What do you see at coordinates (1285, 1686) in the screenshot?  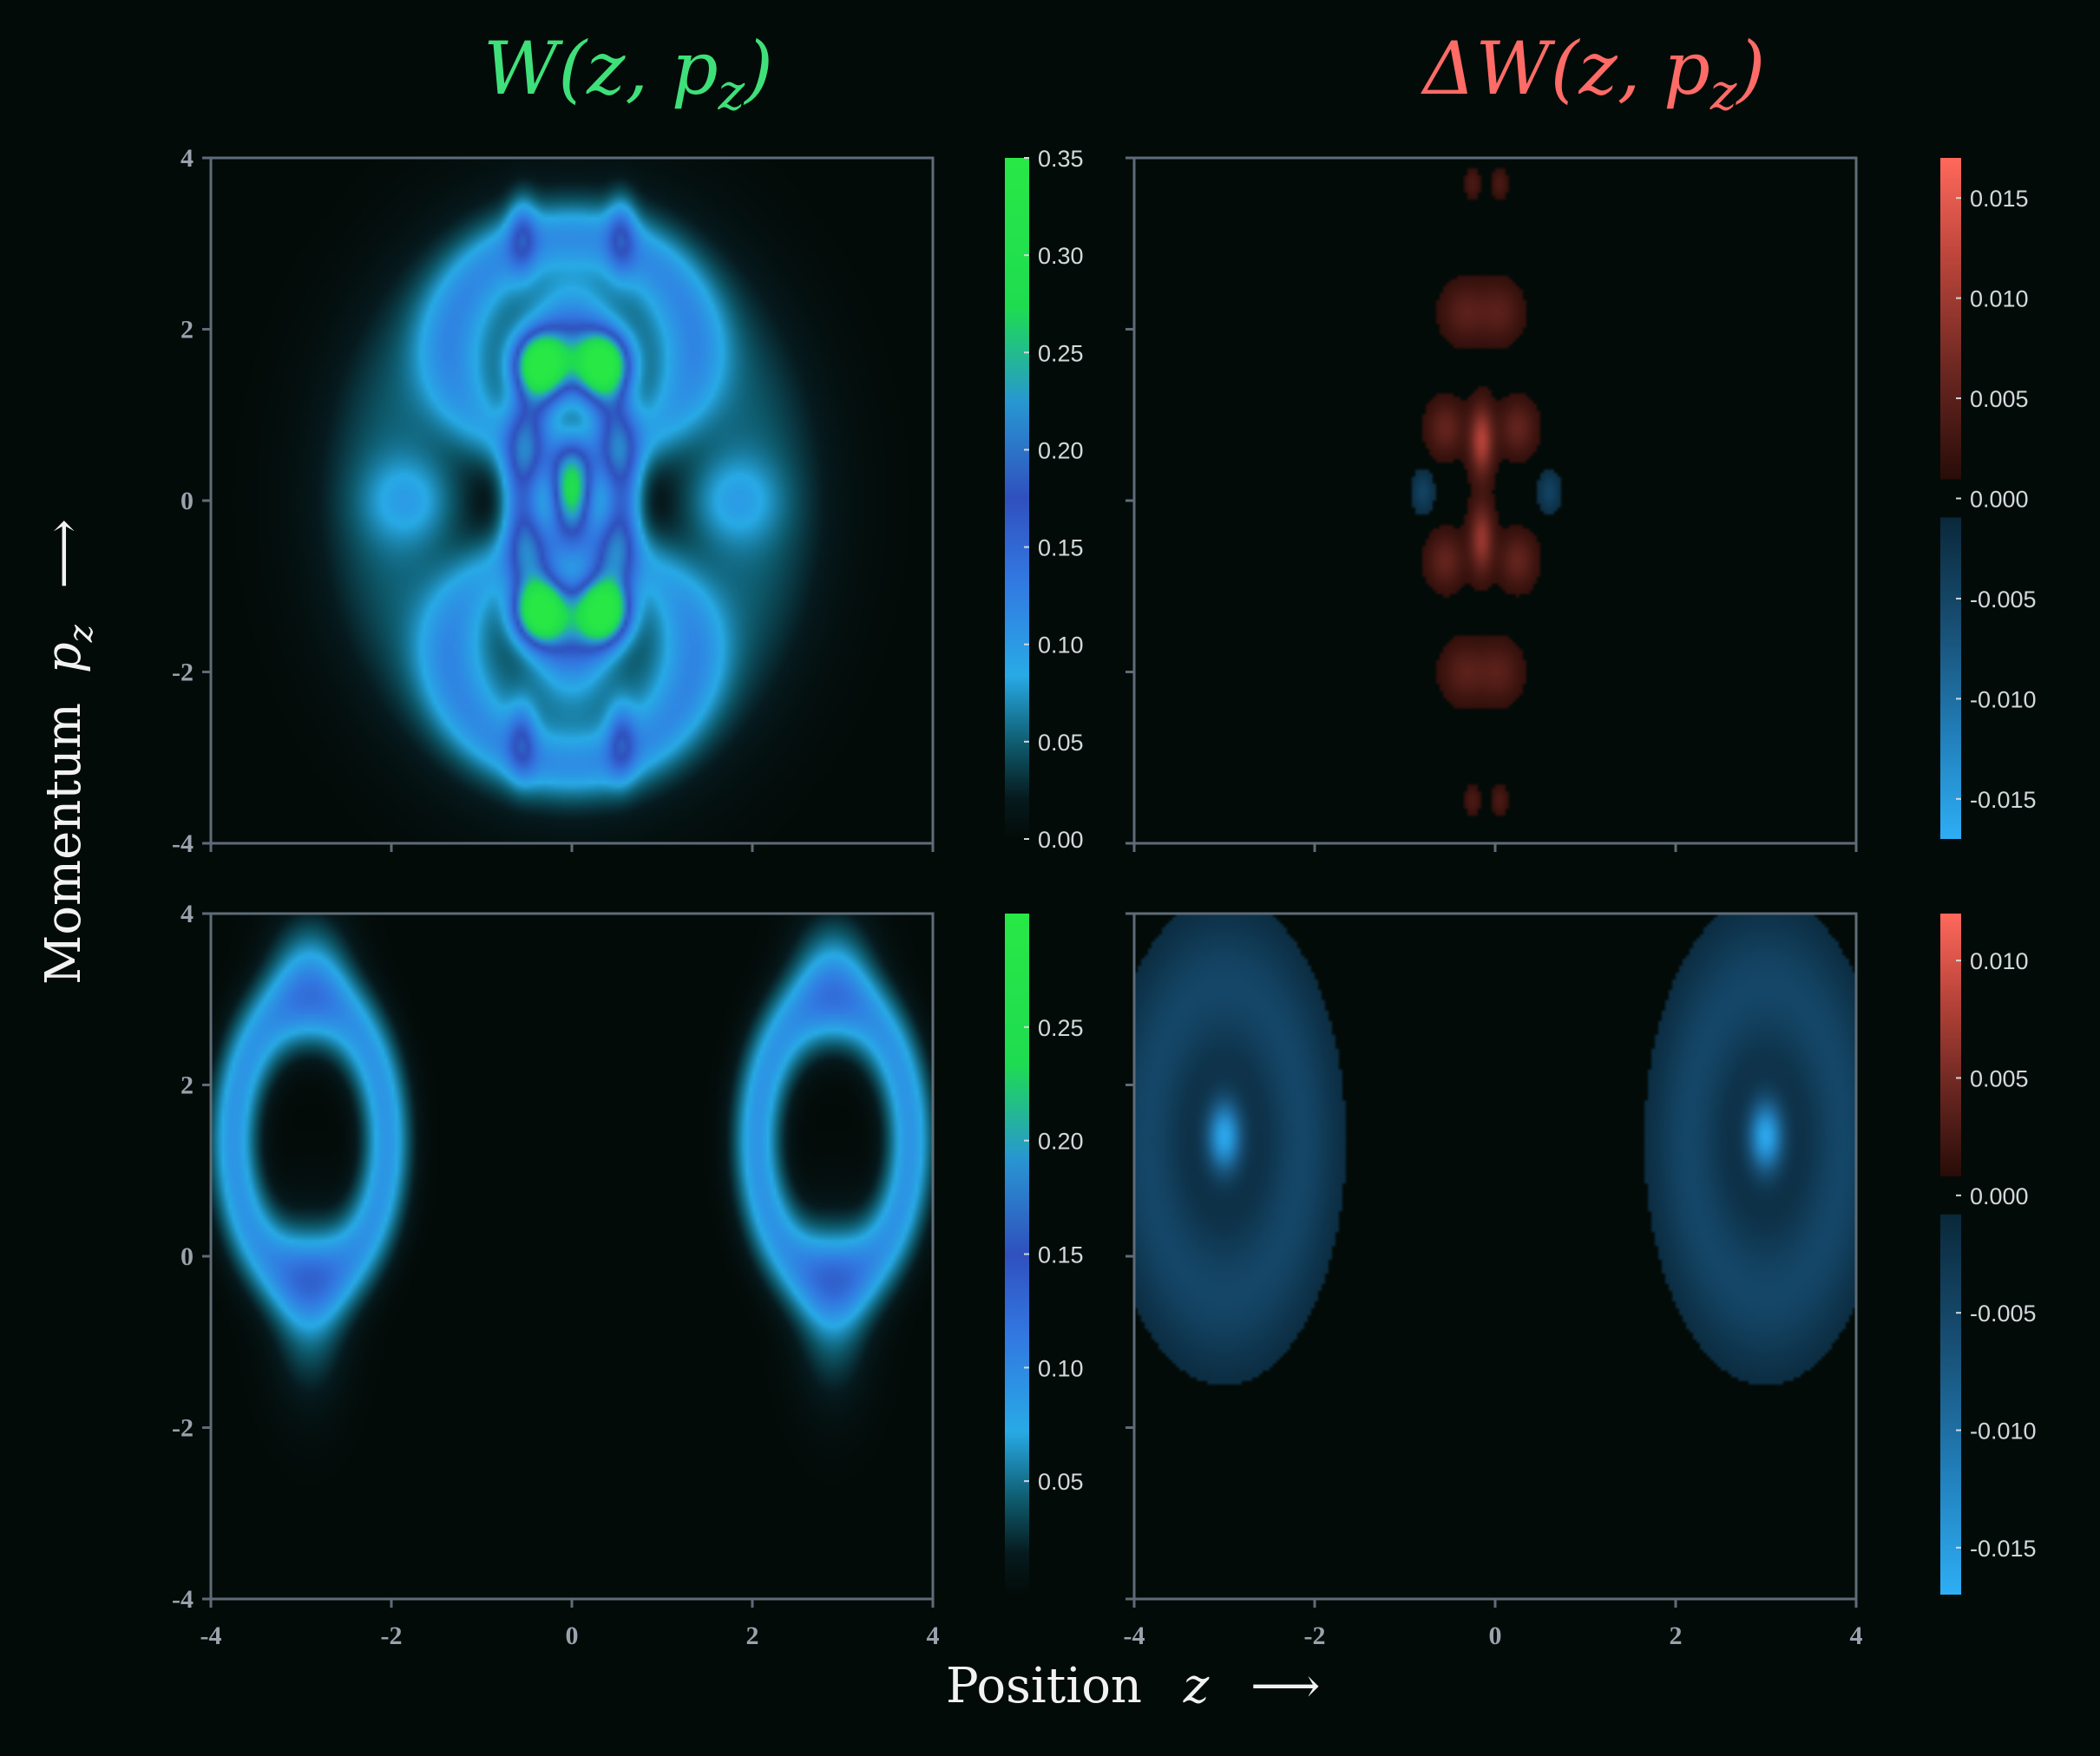 I see `x-axis-arrow: ⟶` at bounding box center [1285, 1686].